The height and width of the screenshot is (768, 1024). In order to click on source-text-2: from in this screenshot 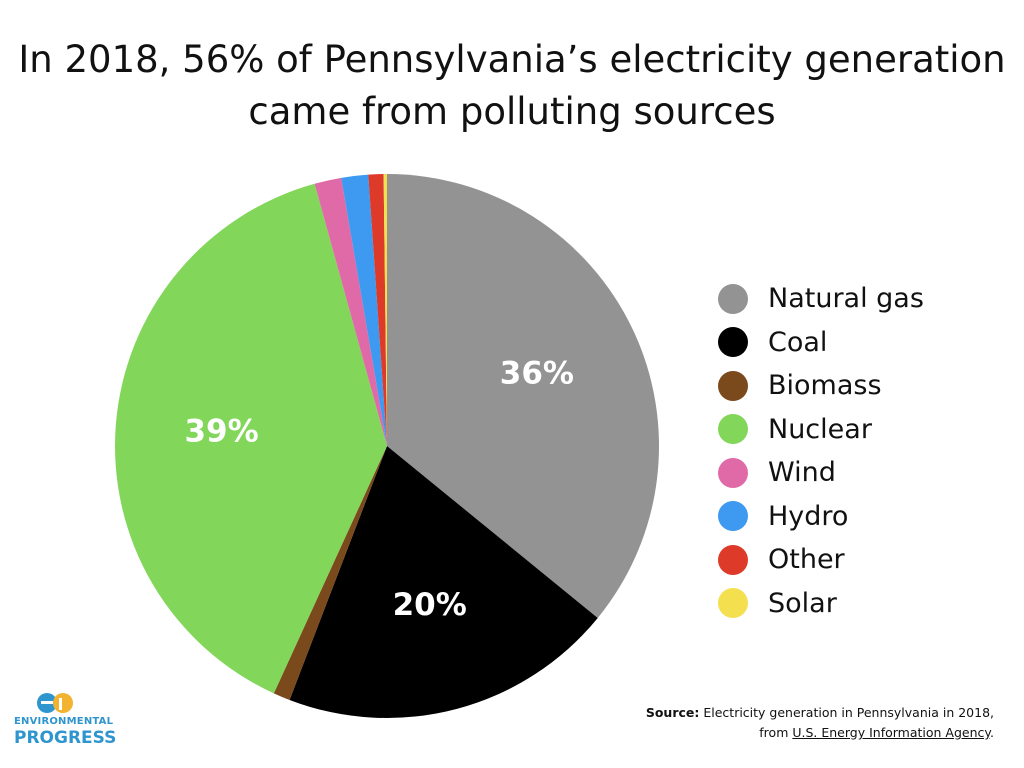, I will do `click(774, 732)`.